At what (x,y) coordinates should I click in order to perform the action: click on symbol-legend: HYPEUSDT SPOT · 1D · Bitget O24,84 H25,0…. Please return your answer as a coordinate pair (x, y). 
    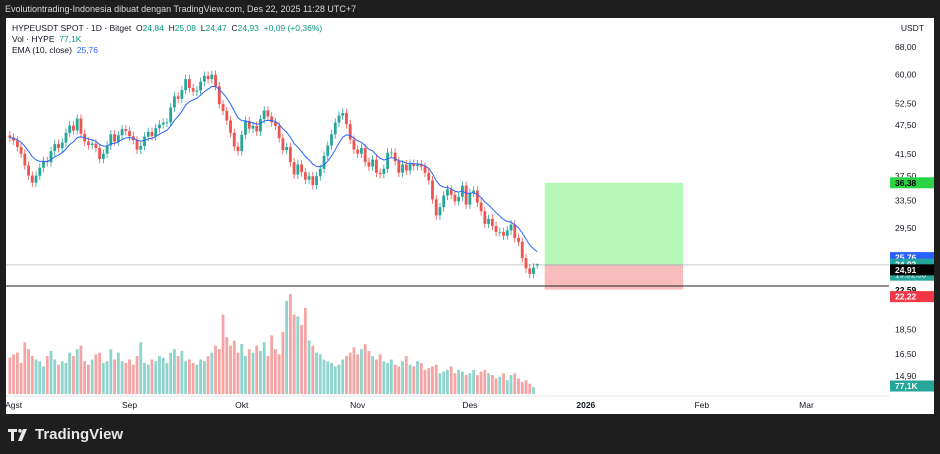
    Looking at the image, I should click on (167, 28).